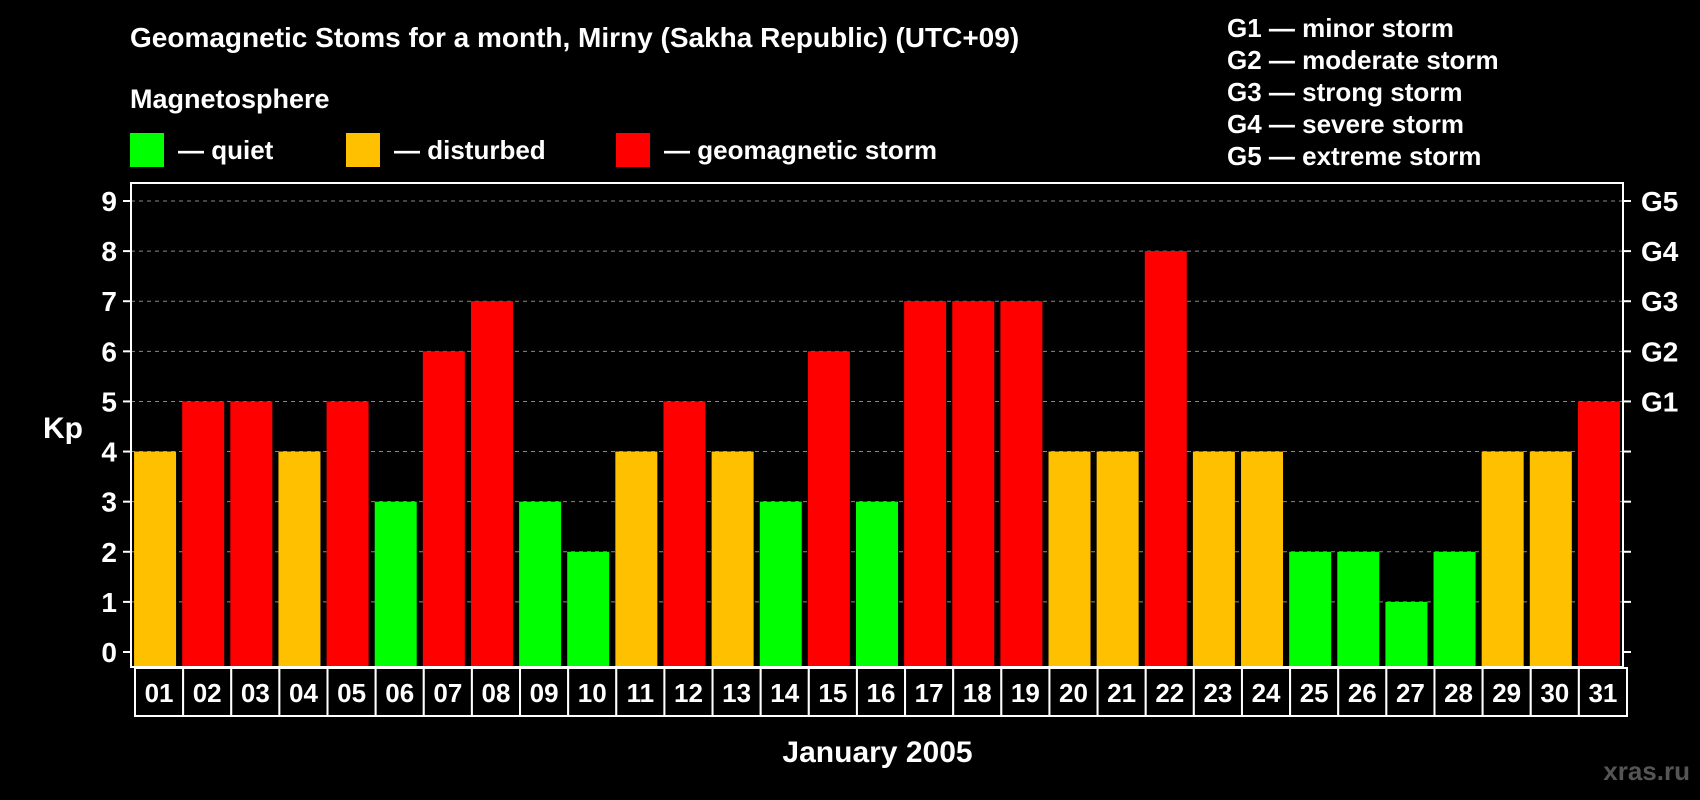 The width and height of the screenshot is (1700, 800). Describe the element at coordinates (1363, 60) in the screenshot. I see `g2-legend: G2 — moderate storm` at that location.